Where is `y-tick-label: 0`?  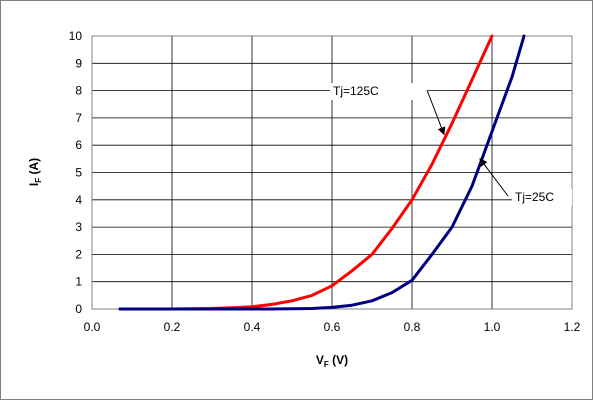 y-tick-label: 0 is located at coordinates (78, 309).